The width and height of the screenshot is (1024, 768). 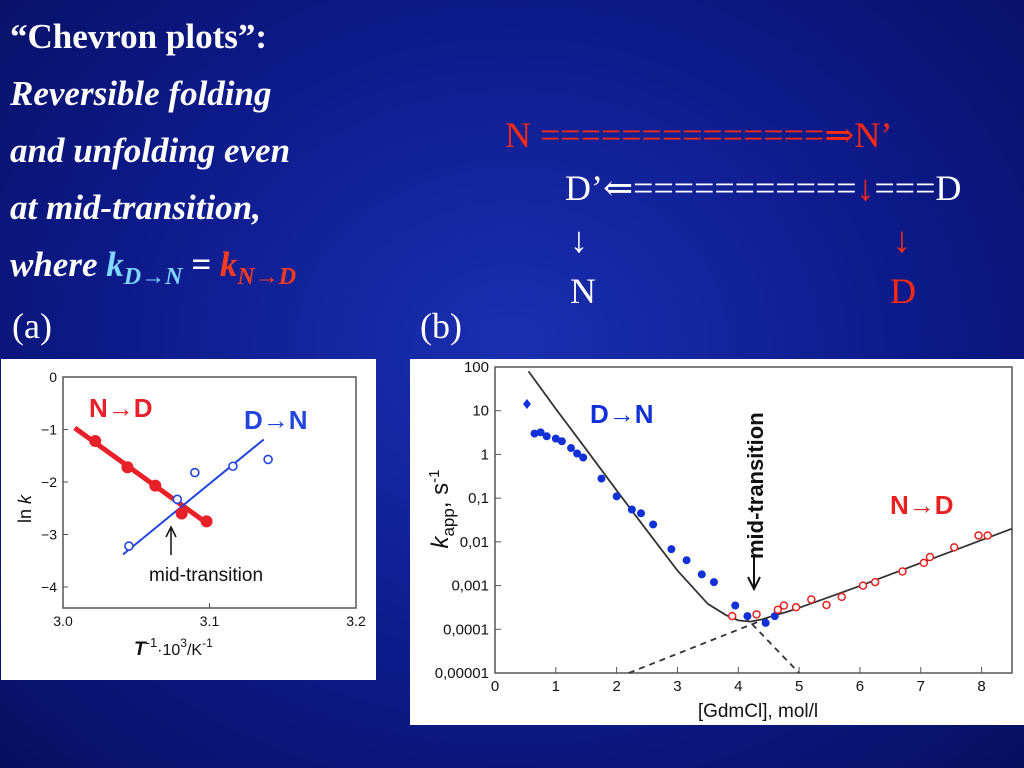 What do you see at coordinates (799, 686) in the screenshot?
I see `chart-b-xtick-label: 5` at bounding box center [799, 686].